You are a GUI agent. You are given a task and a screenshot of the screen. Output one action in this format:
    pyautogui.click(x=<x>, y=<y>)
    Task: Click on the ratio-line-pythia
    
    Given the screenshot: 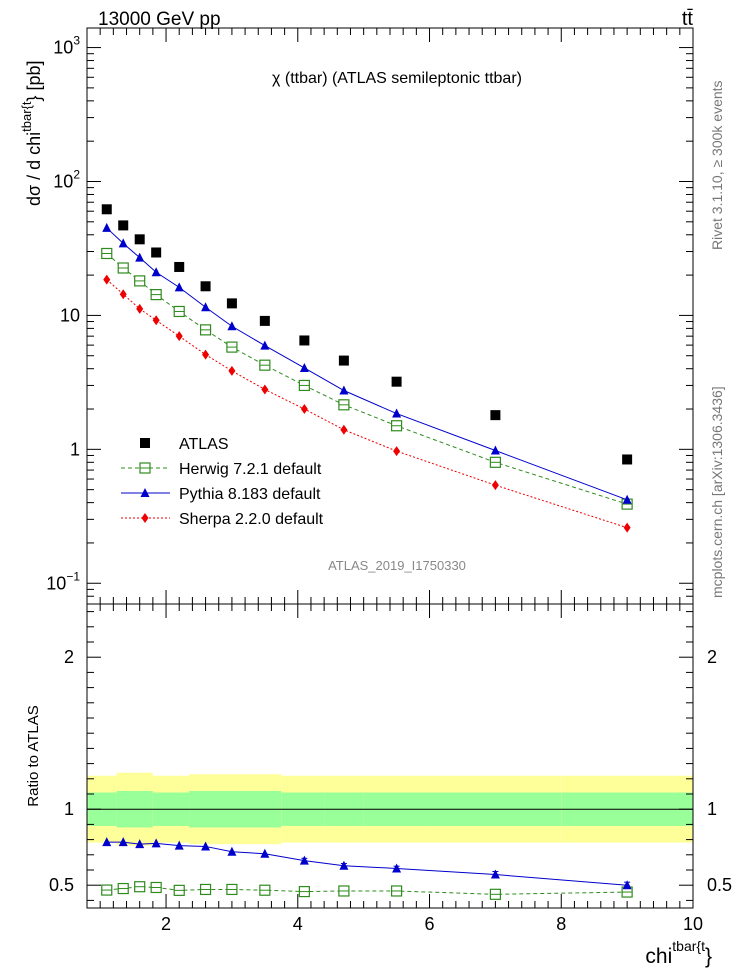 What is the action you would take?
    pyautogui.click(x=367, y=863)
    